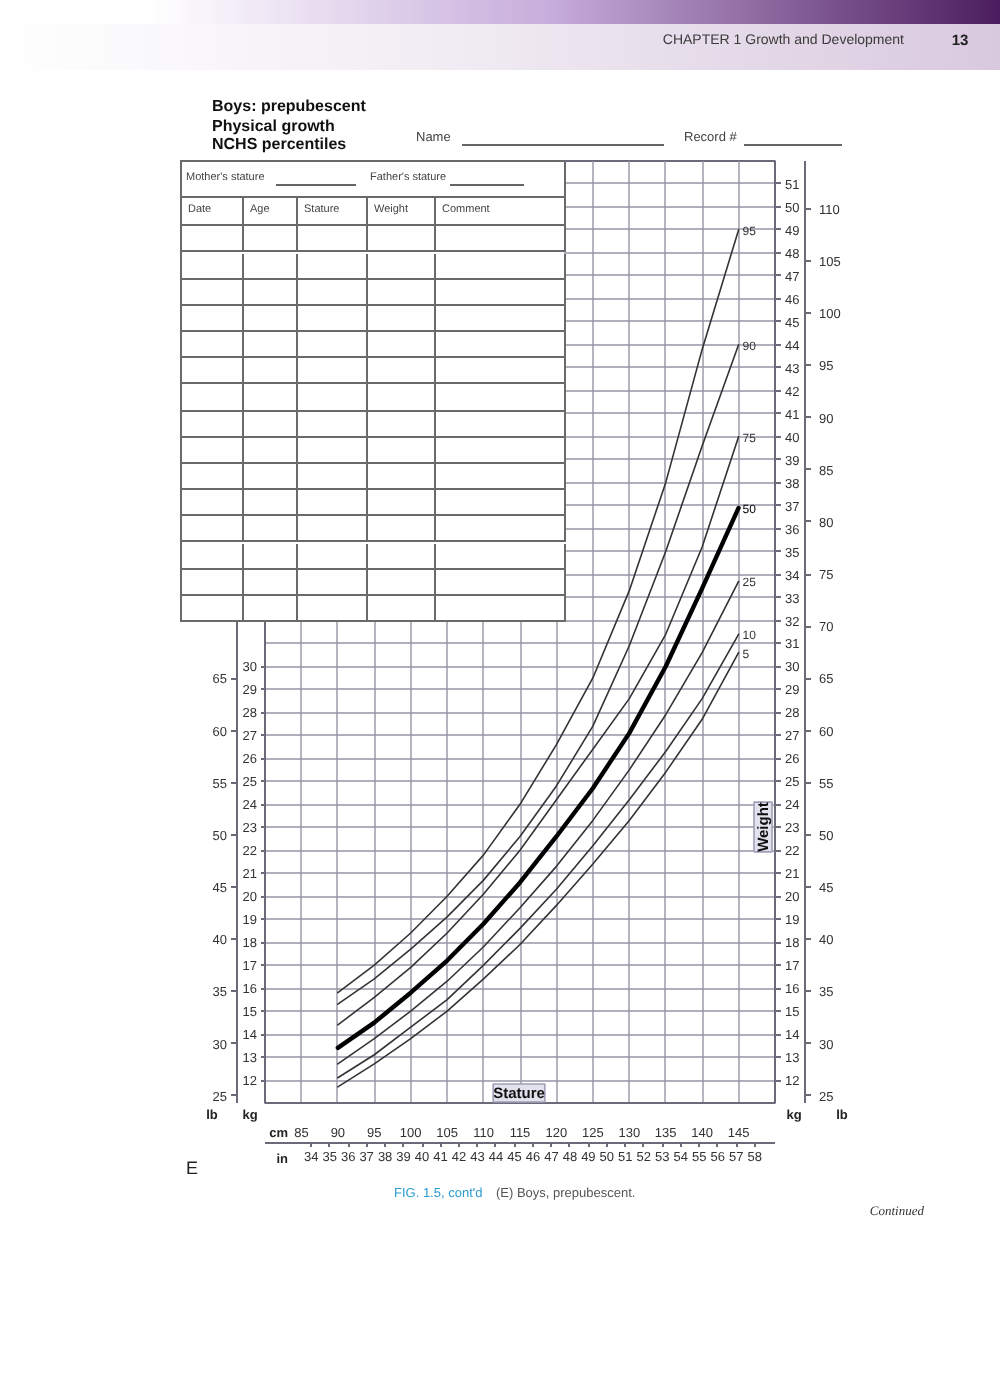 Image resolution: width=1000 pixels, height=1400 pixels. Describe the element at coordinates (289, 125) in the screenshot. I see `chart-title: Boys: prepubescent Physical growth NCHS percentiles` at that location.